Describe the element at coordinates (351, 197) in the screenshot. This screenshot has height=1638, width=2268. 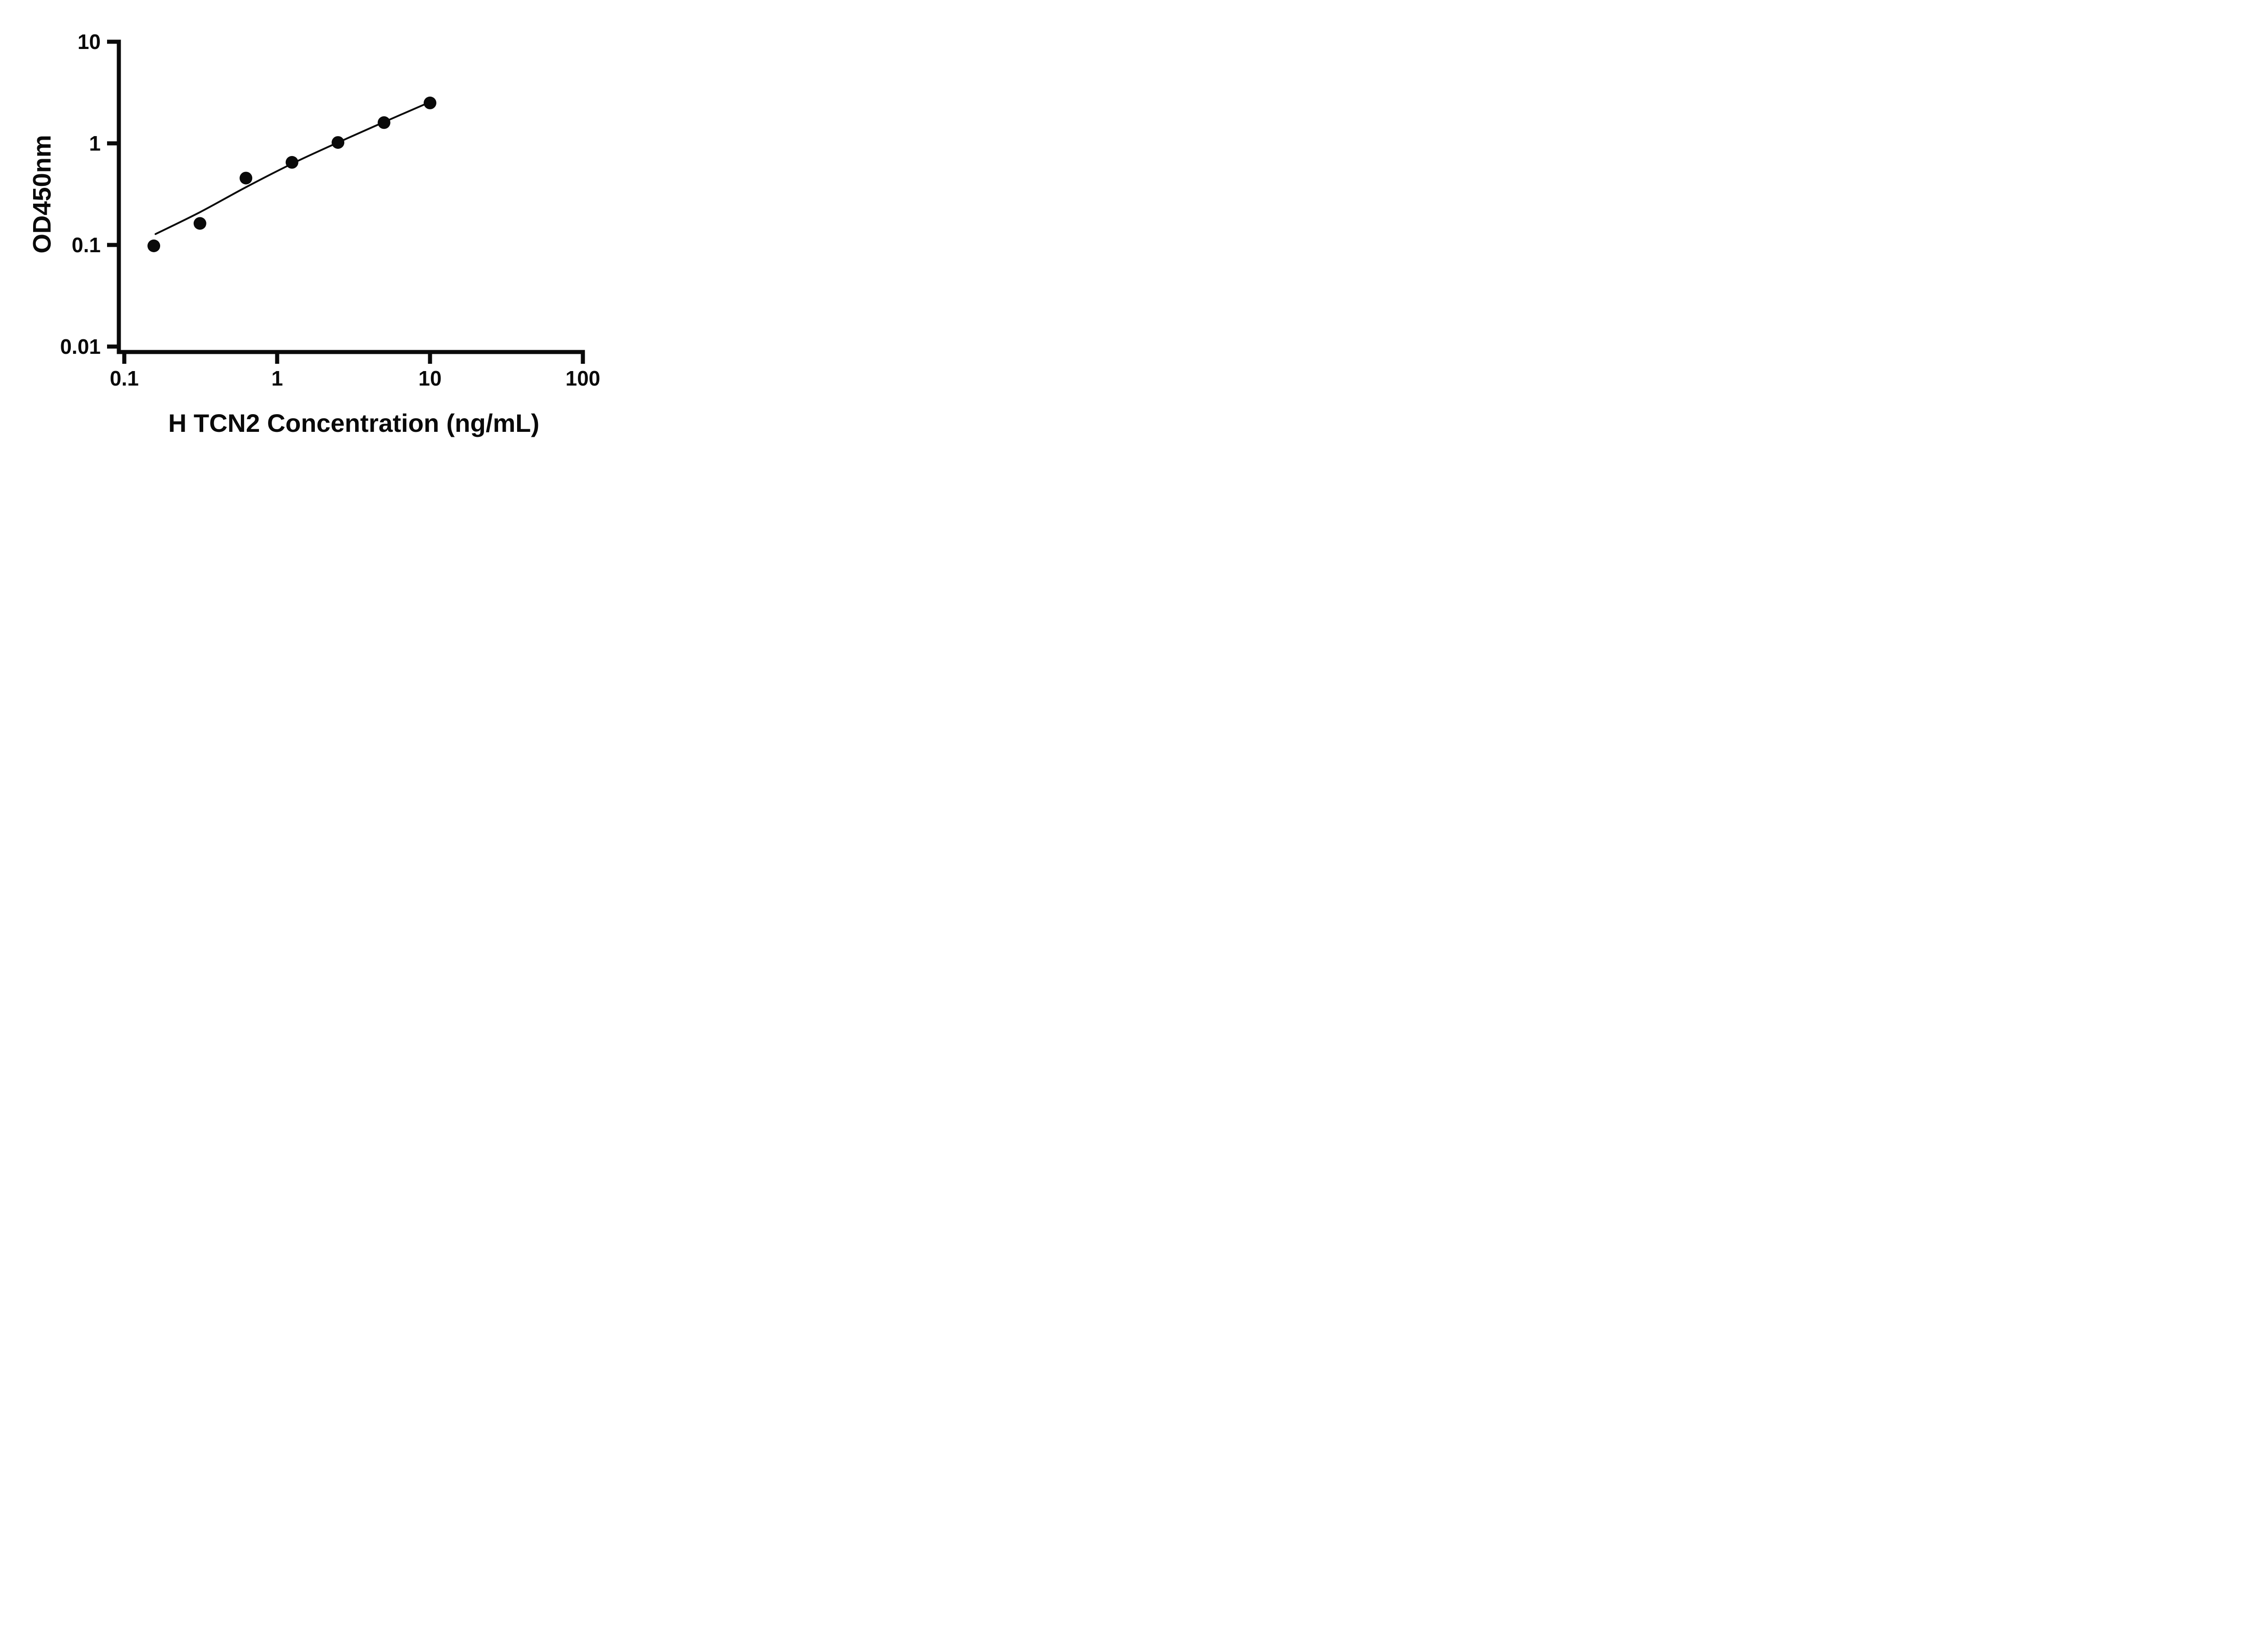
I see `axis-spine` at that location.